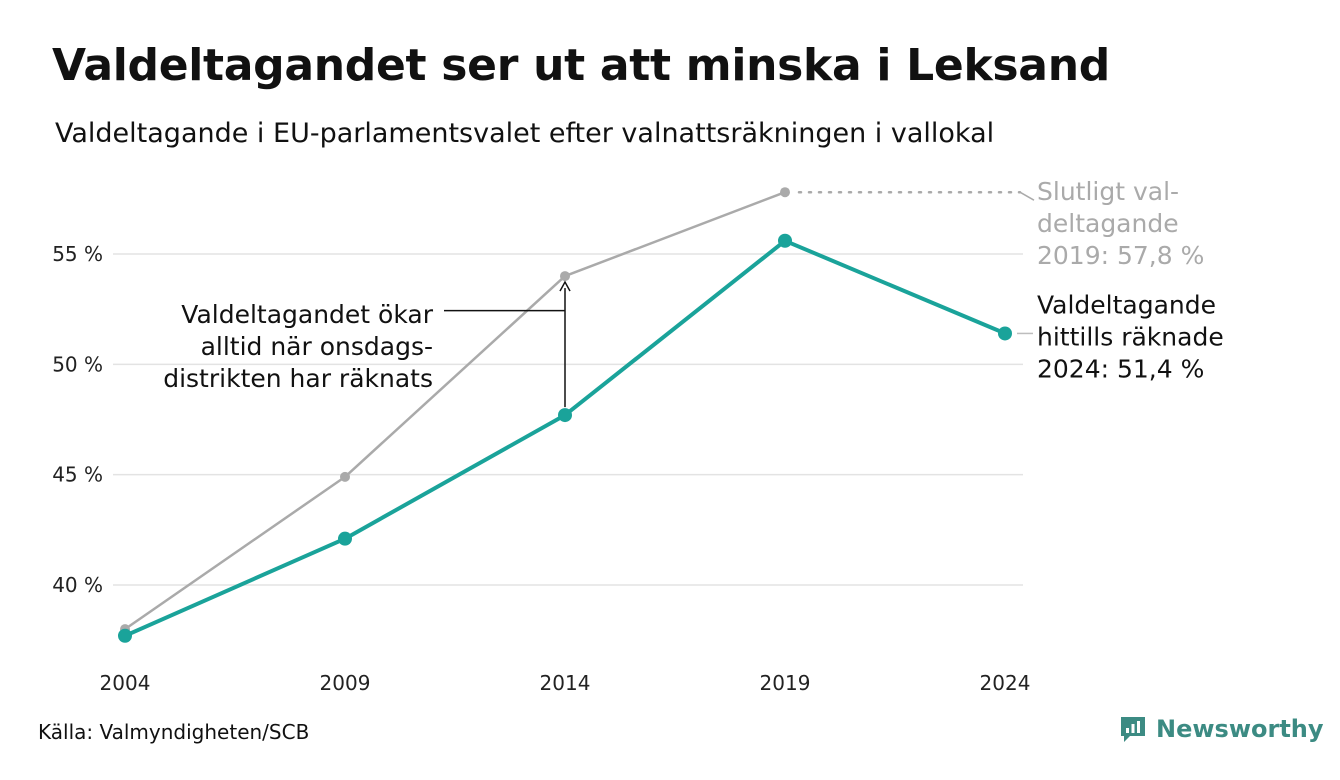 The width and height of the screenshot is (1340, 780). What do you see at coordinates (565, 286) in the screenshot?
I see `annotation-arrow-head` at bounding box center [565, 286].